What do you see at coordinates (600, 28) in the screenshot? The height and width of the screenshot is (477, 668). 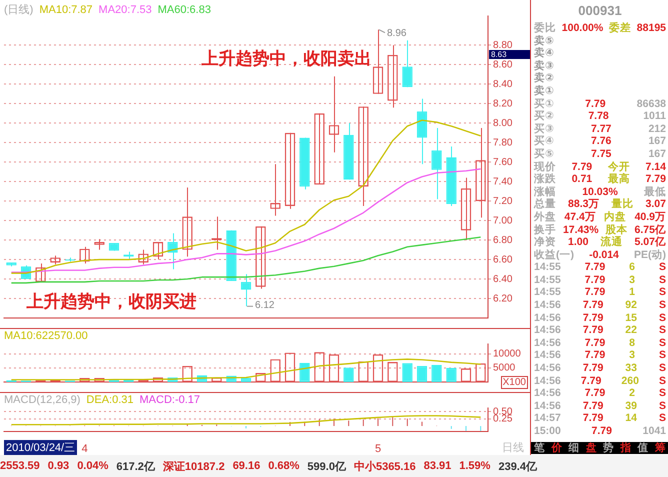 I see `text: 委比 100.00% 委差 88195` at bounding box center [600, 28].